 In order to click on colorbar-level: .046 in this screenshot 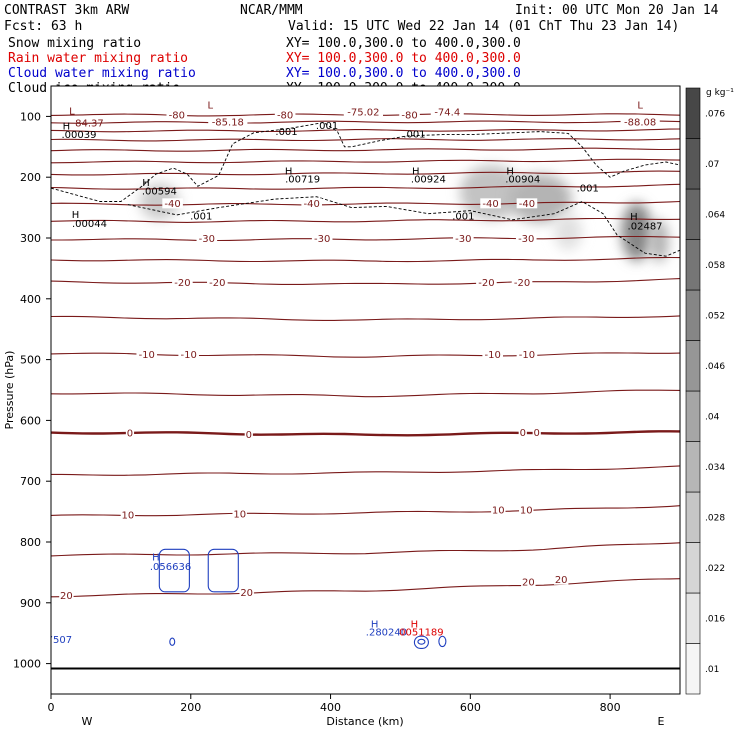, I will do `click(715, 367)`.